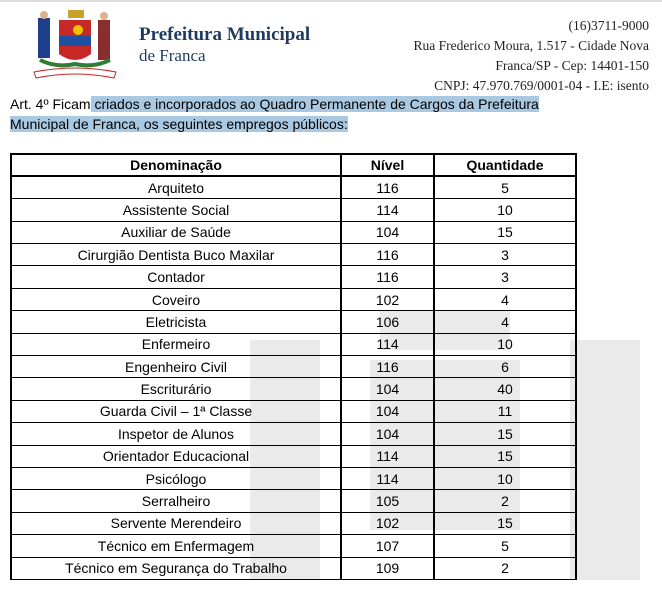 The width and height of the screenshot is (662, 590). What do you see at coordinates (176, 501) in the screenshot?
I see `cell-denominacao: Serralheiro` at bounding box center [176, 501].